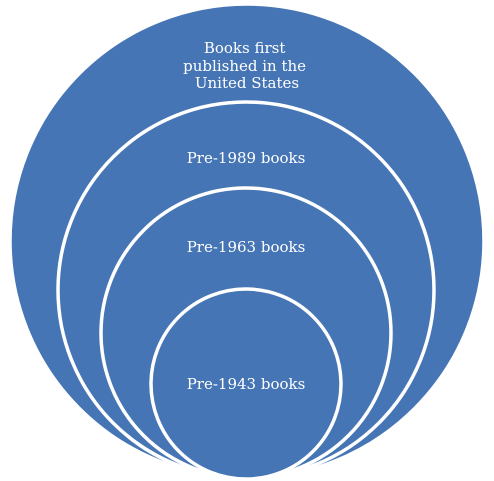 This screenshot has height=481, width=494. I want to click on label-pre-1989-books: Pre-1989 books, so click(246, 158).